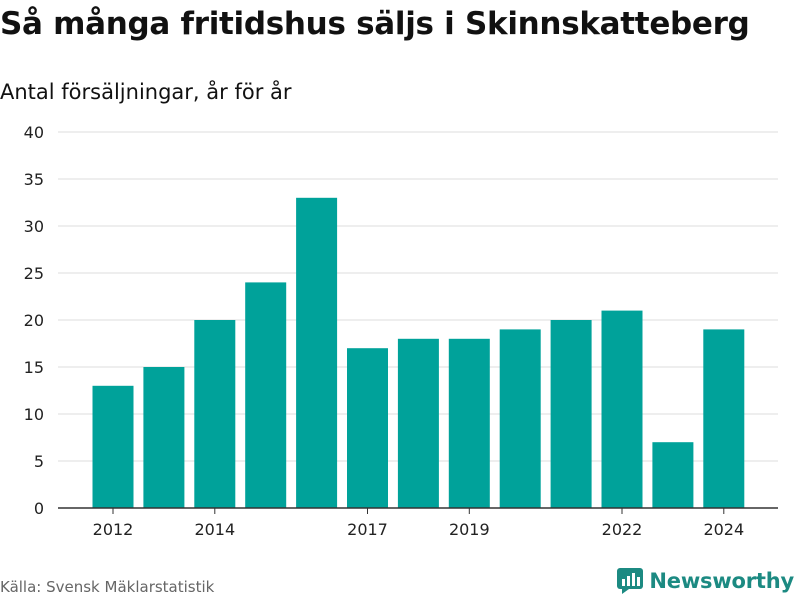 The image size is (800, 600). I want to click on y-tick-label: 10, so click(34, 414).